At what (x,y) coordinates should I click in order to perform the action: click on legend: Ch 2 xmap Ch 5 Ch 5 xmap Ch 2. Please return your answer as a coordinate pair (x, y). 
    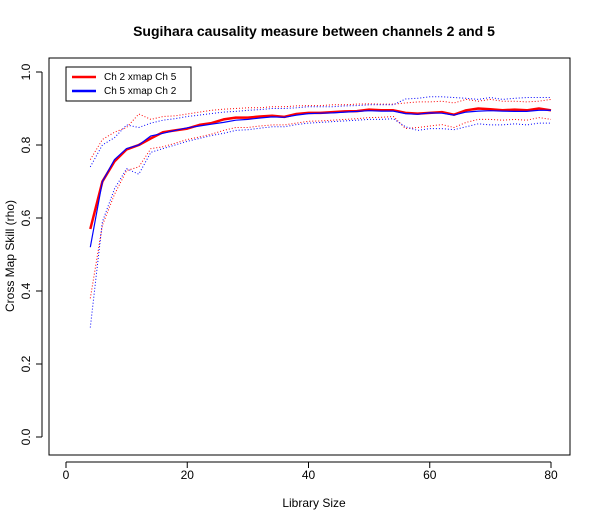
    Looking at the image, I should click on (128, 84).